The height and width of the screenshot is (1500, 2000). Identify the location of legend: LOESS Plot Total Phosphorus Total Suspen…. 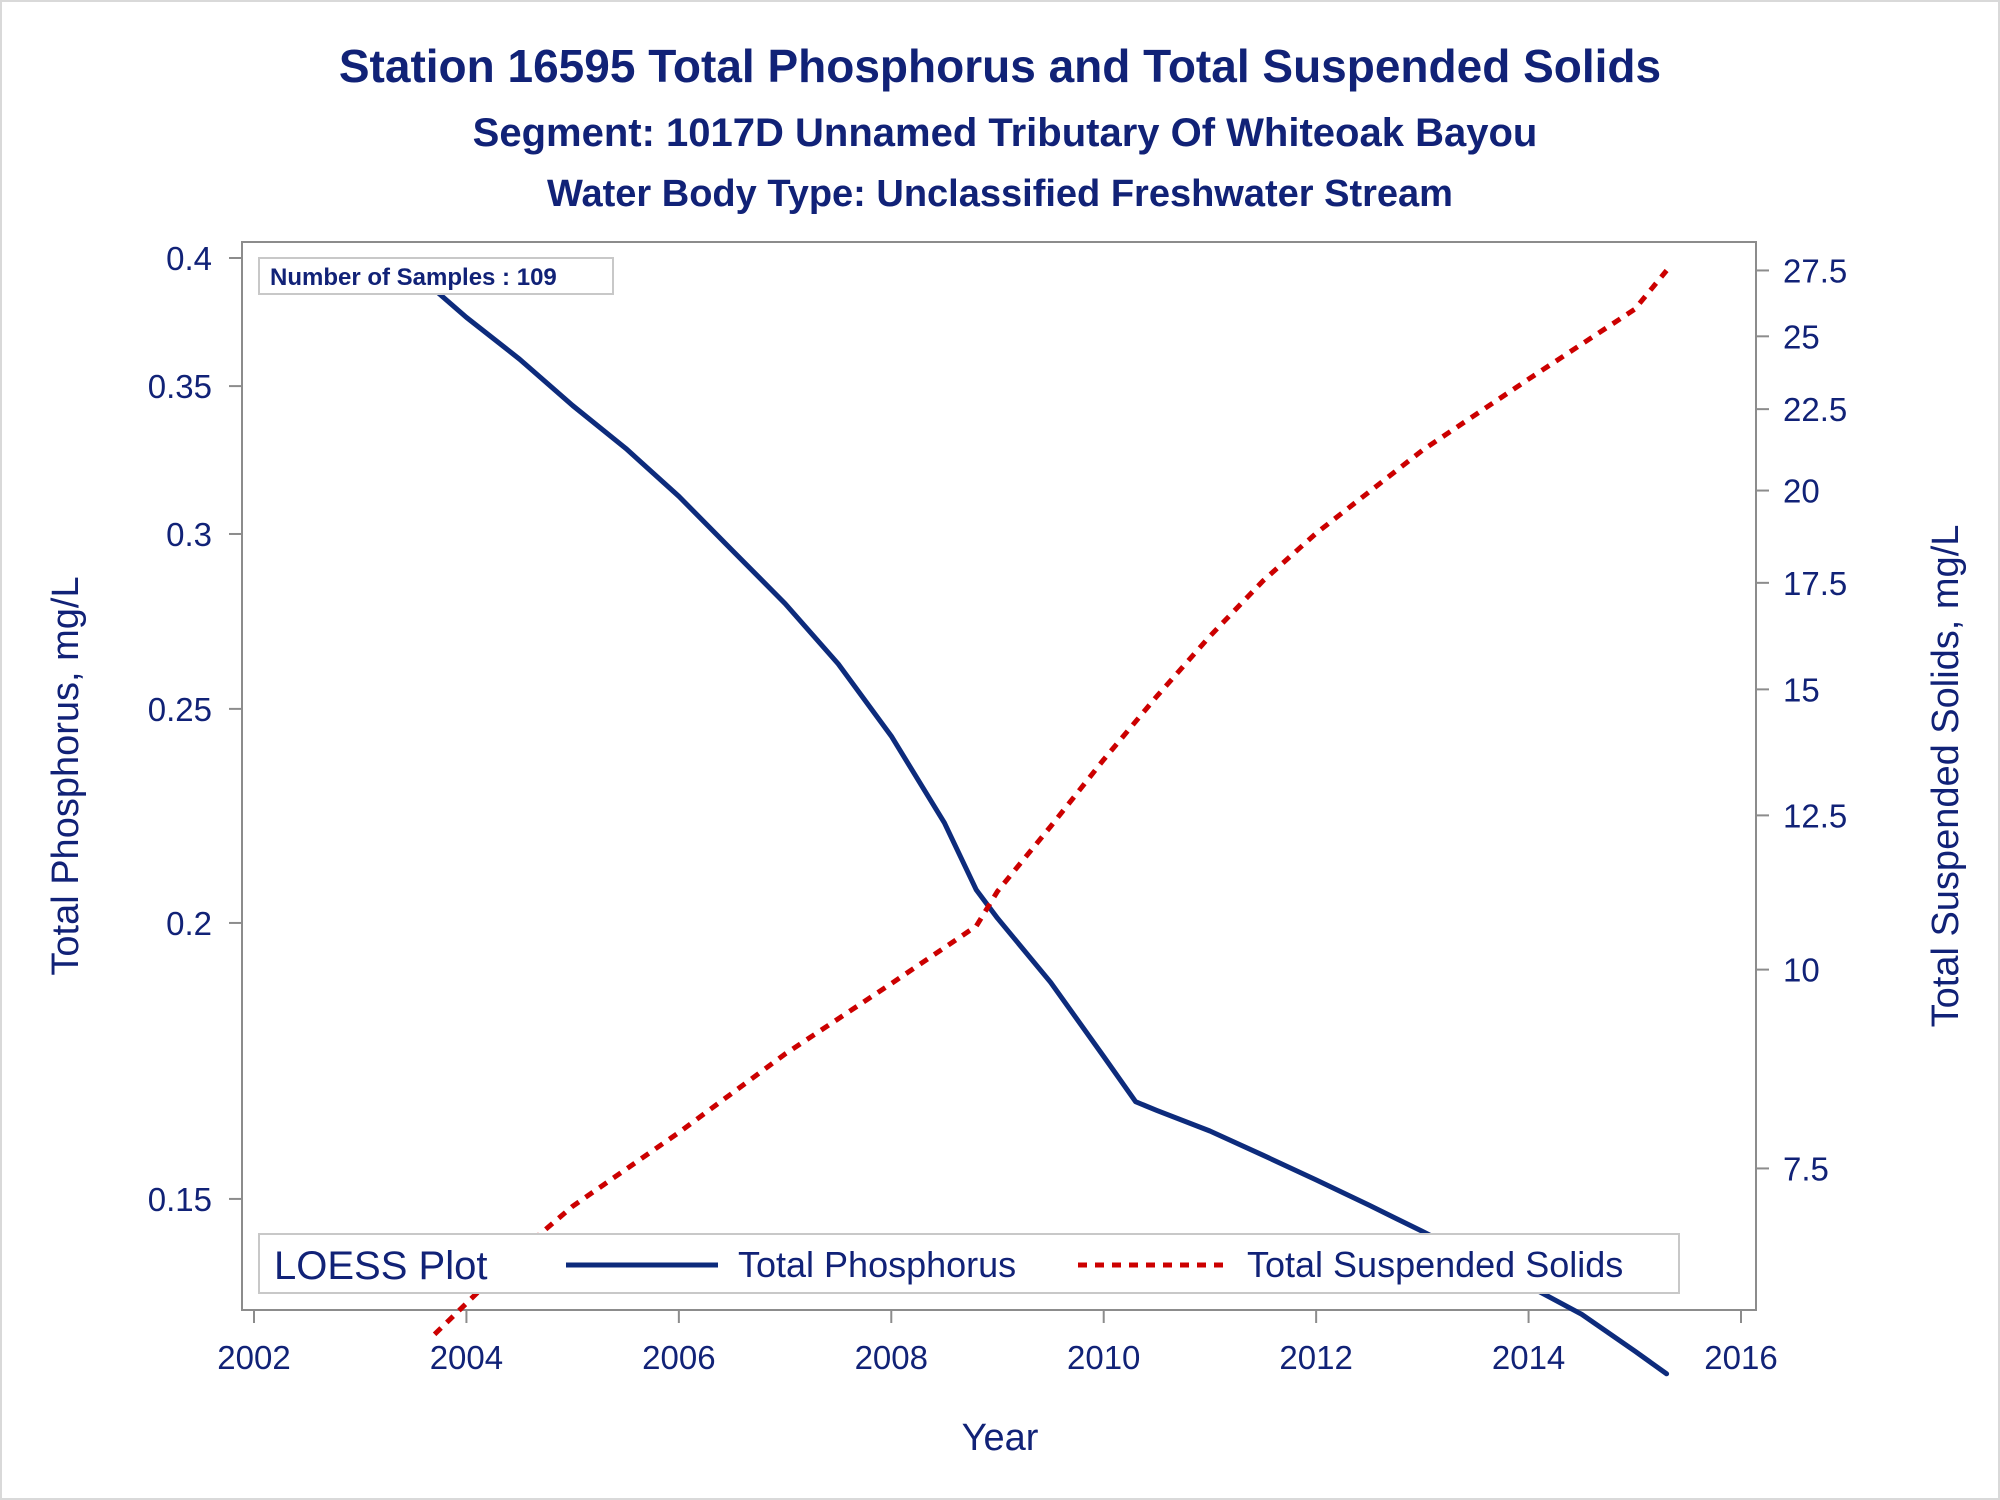
(969, 1263).